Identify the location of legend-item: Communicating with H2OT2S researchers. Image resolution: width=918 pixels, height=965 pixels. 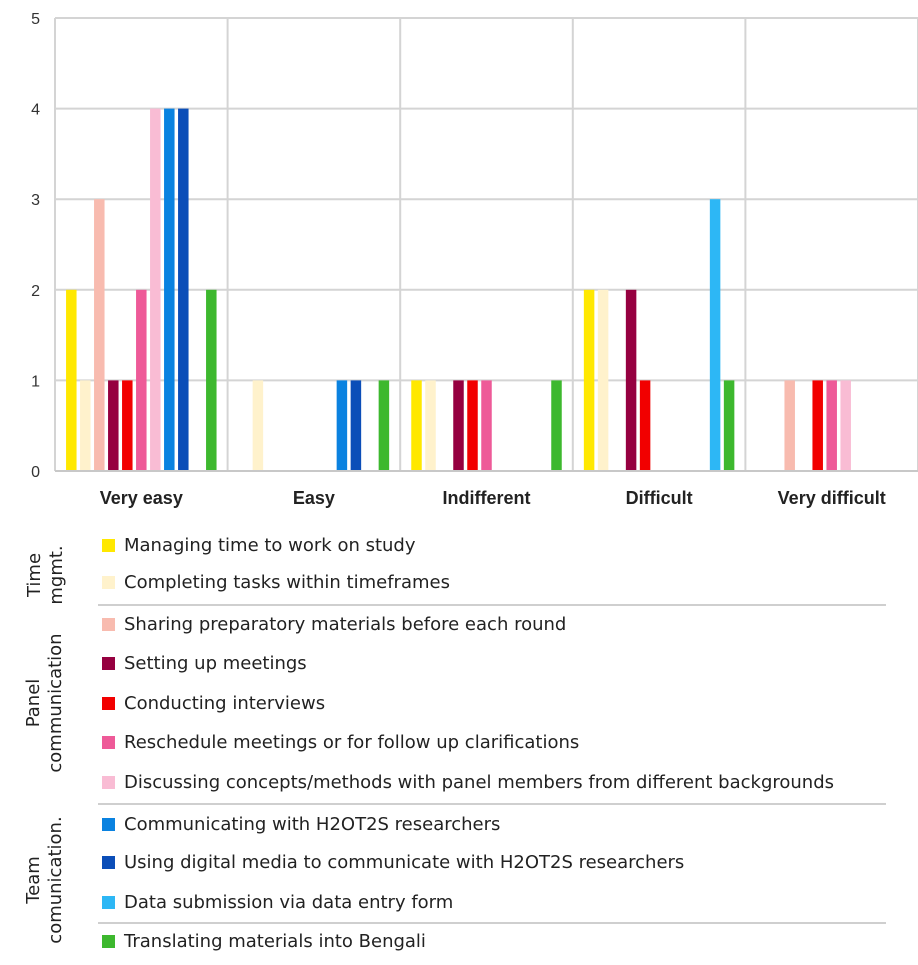
(301, 824).